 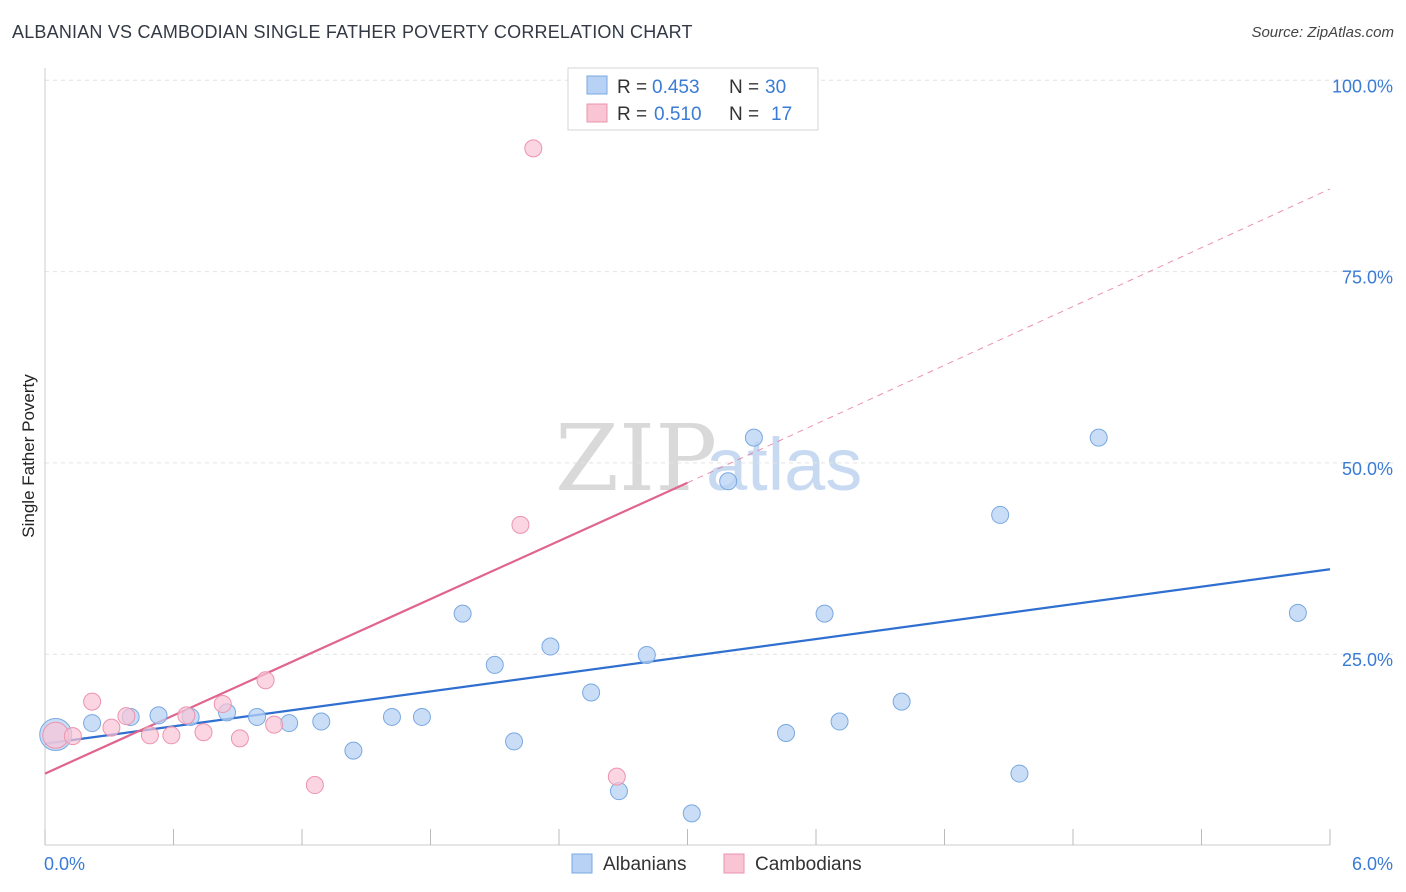 I want to click on source-label: Source: ZipAtlas.com, so click(x=1322, y=32).